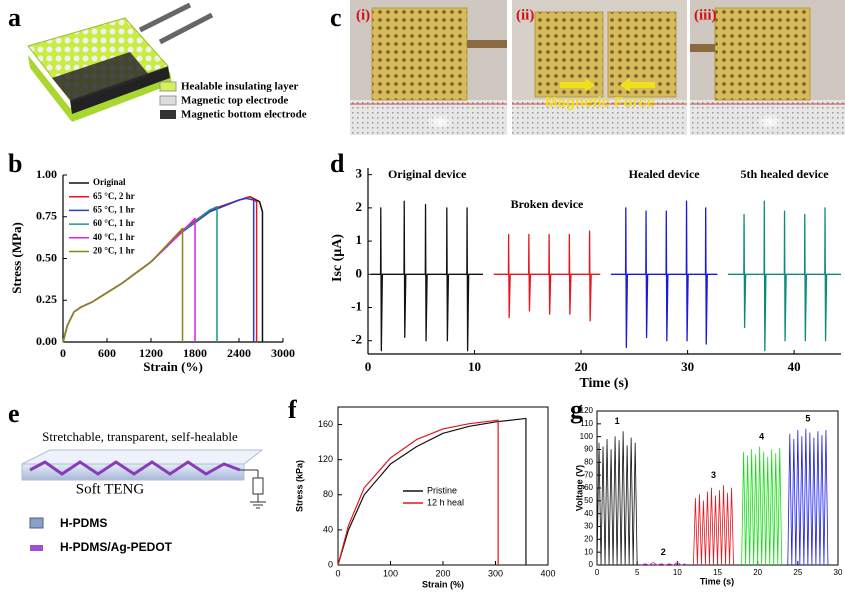 This screenshot has height=596, width=845. I want to click on legend-text: 40 °C, 1 hr, so click(114, 237).